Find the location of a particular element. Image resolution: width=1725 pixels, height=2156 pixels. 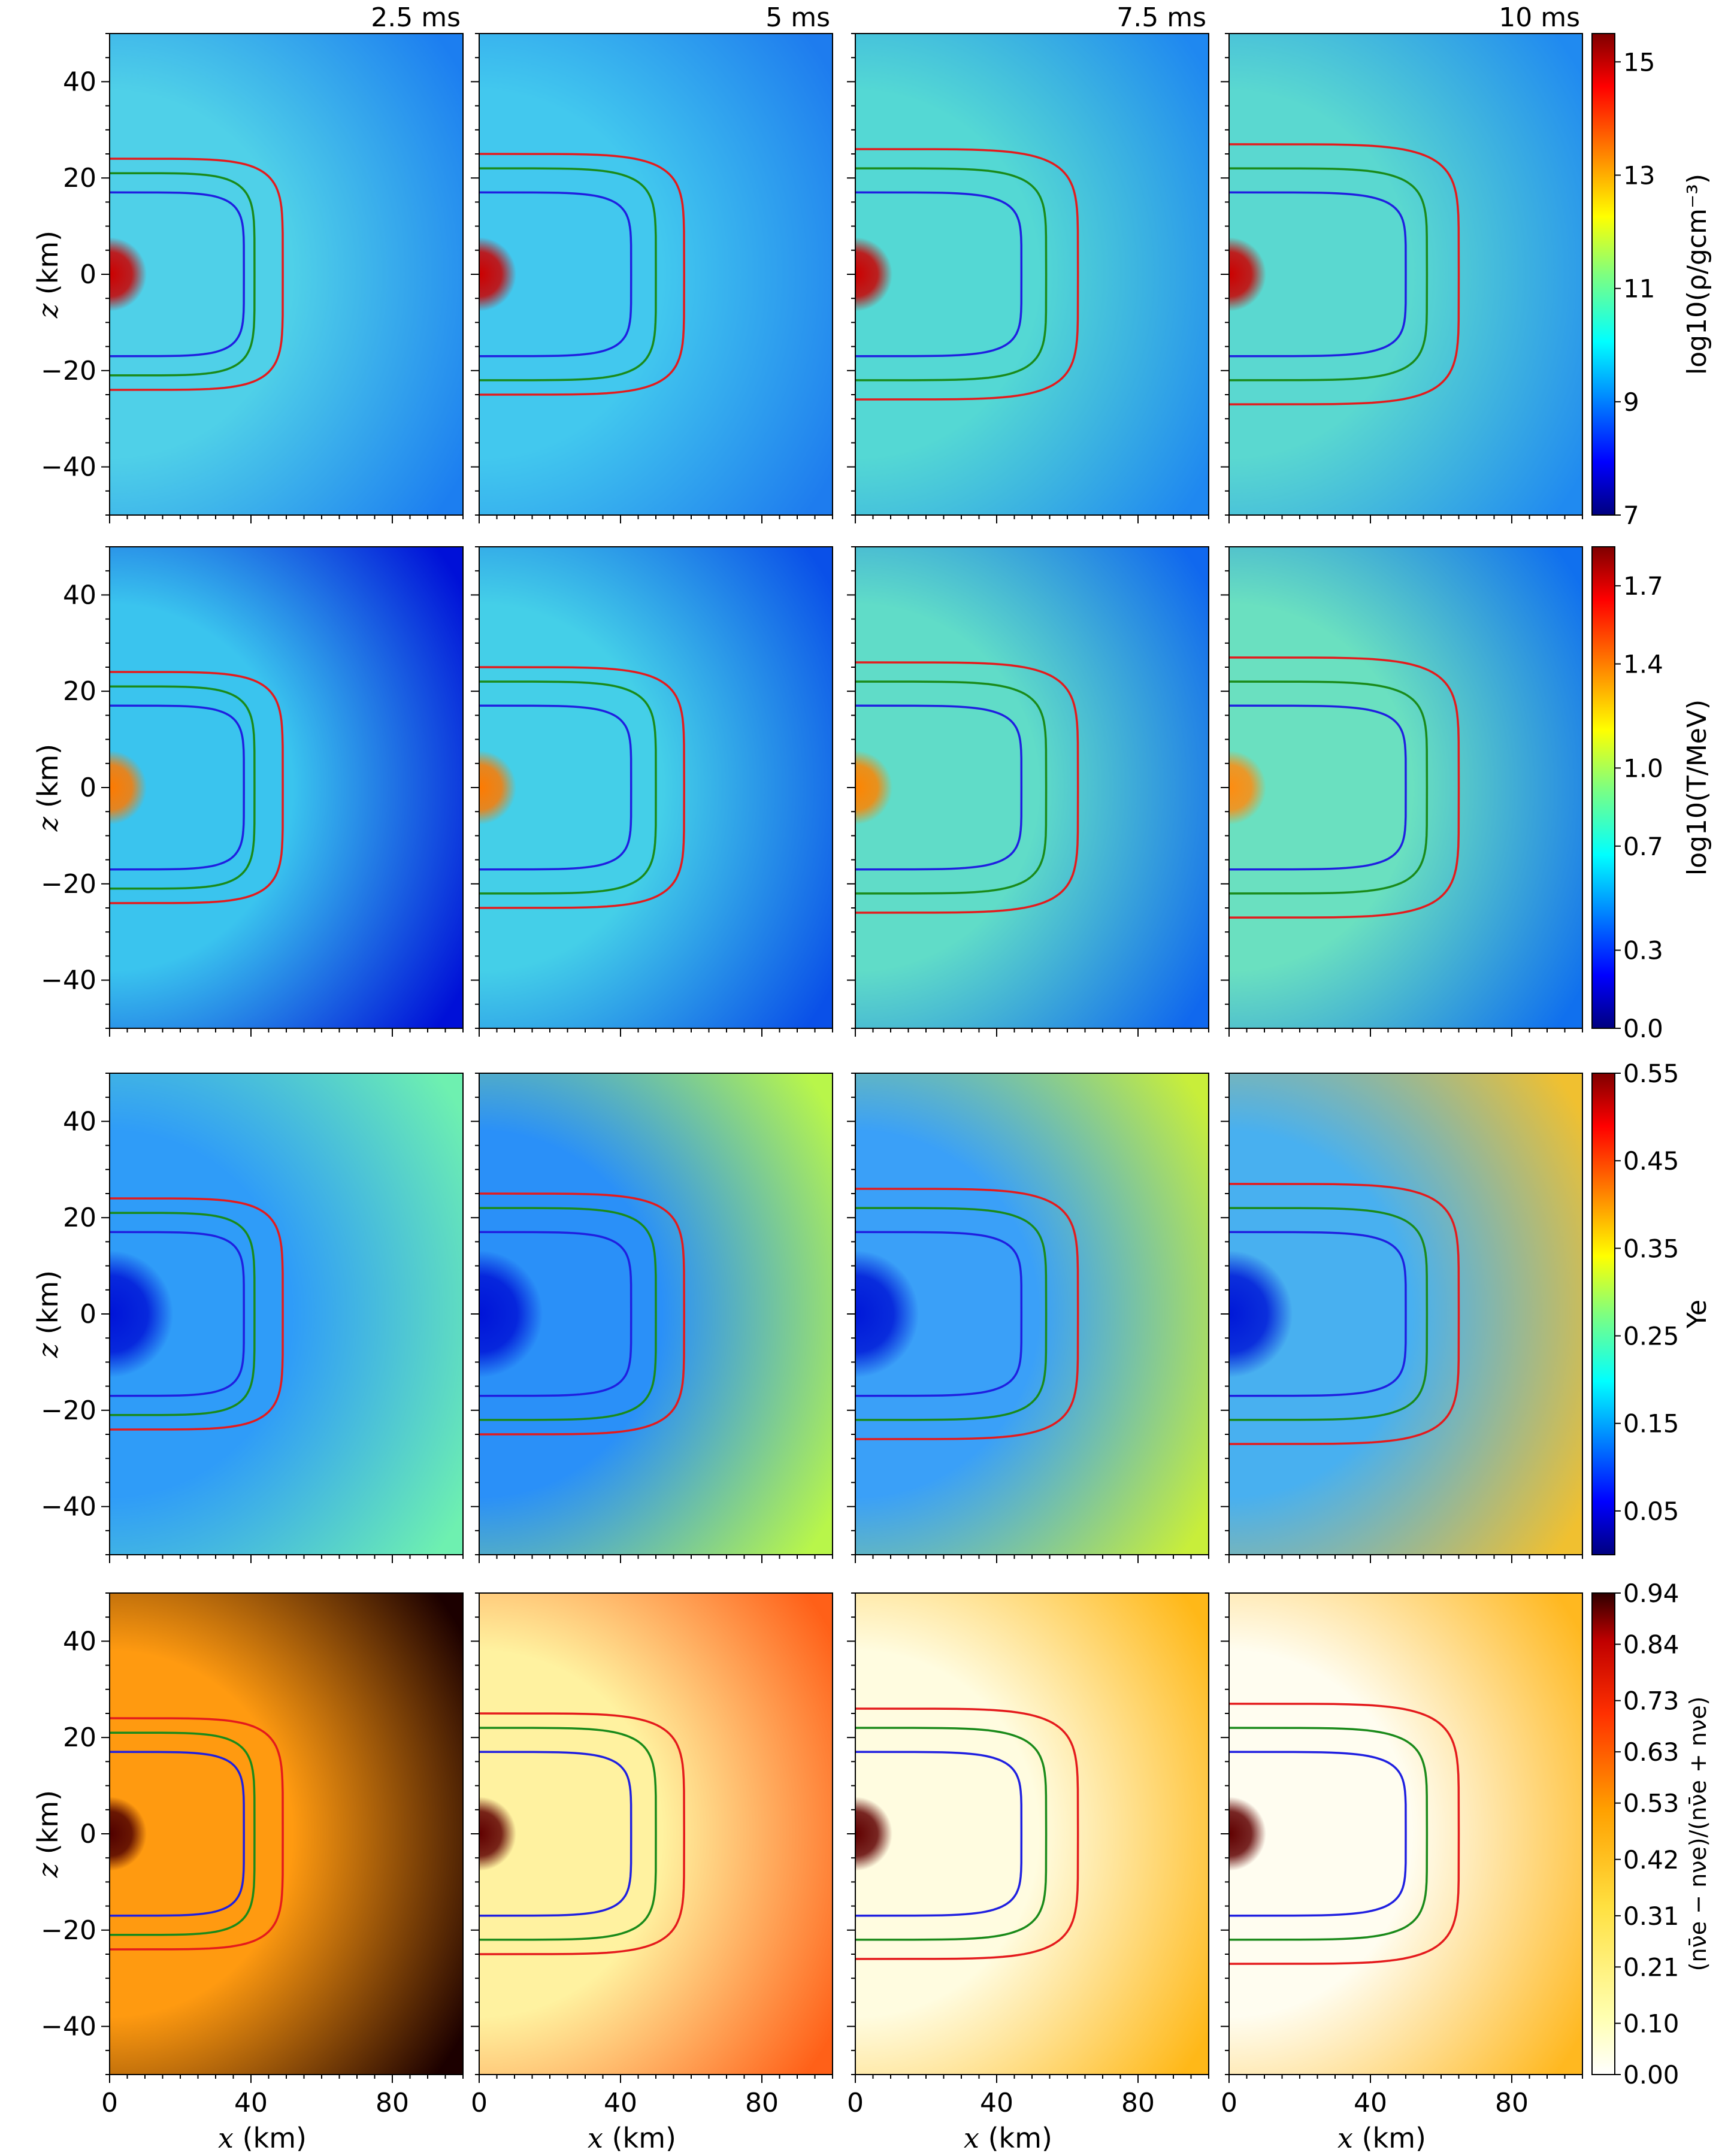

colorbar-tick-label: 0.94 is located at coordinates (1651, 1594).